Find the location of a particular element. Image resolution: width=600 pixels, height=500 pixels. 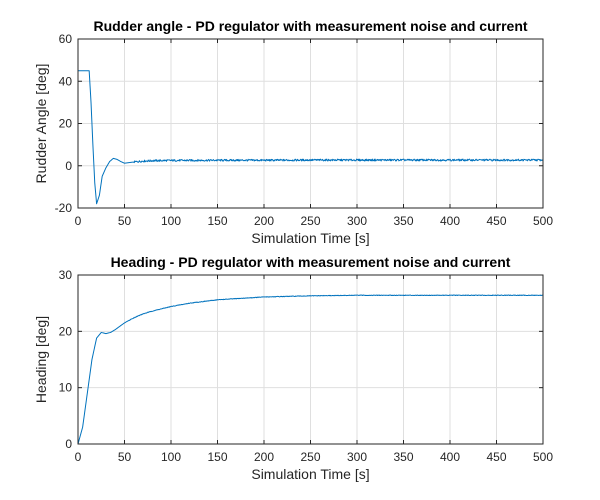

y-tick-label: 30 is located at coordinates (66, 275).